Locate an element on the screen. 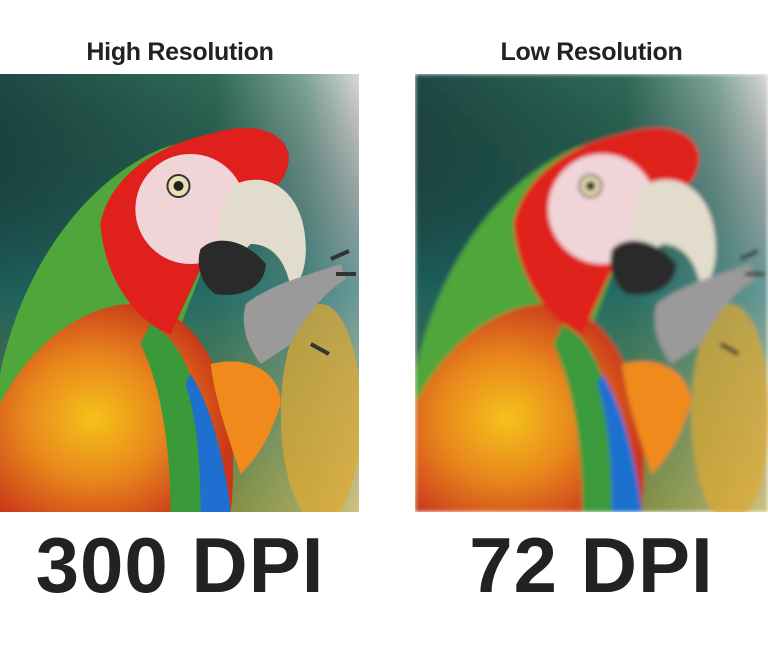 This screenshot has height=662, width=768. high-dpi-label: 300 DPI is located at coordinates (180, 565).